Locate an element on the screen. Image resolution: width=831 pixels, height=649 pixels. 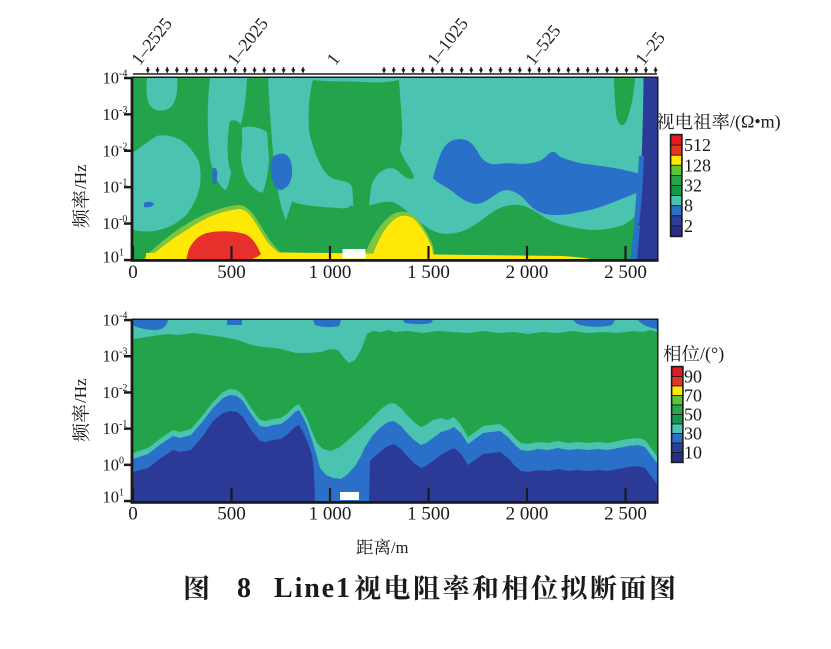
svg-text: Line1 is located at coordinates (312, 588).